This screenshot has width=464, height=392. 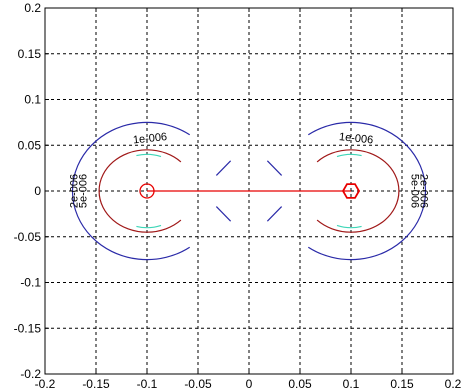 What do you see at coordinates (147, 384) in the screenshot?
I see `x-tick-label: -0.1` at bounding box center [147, 384].